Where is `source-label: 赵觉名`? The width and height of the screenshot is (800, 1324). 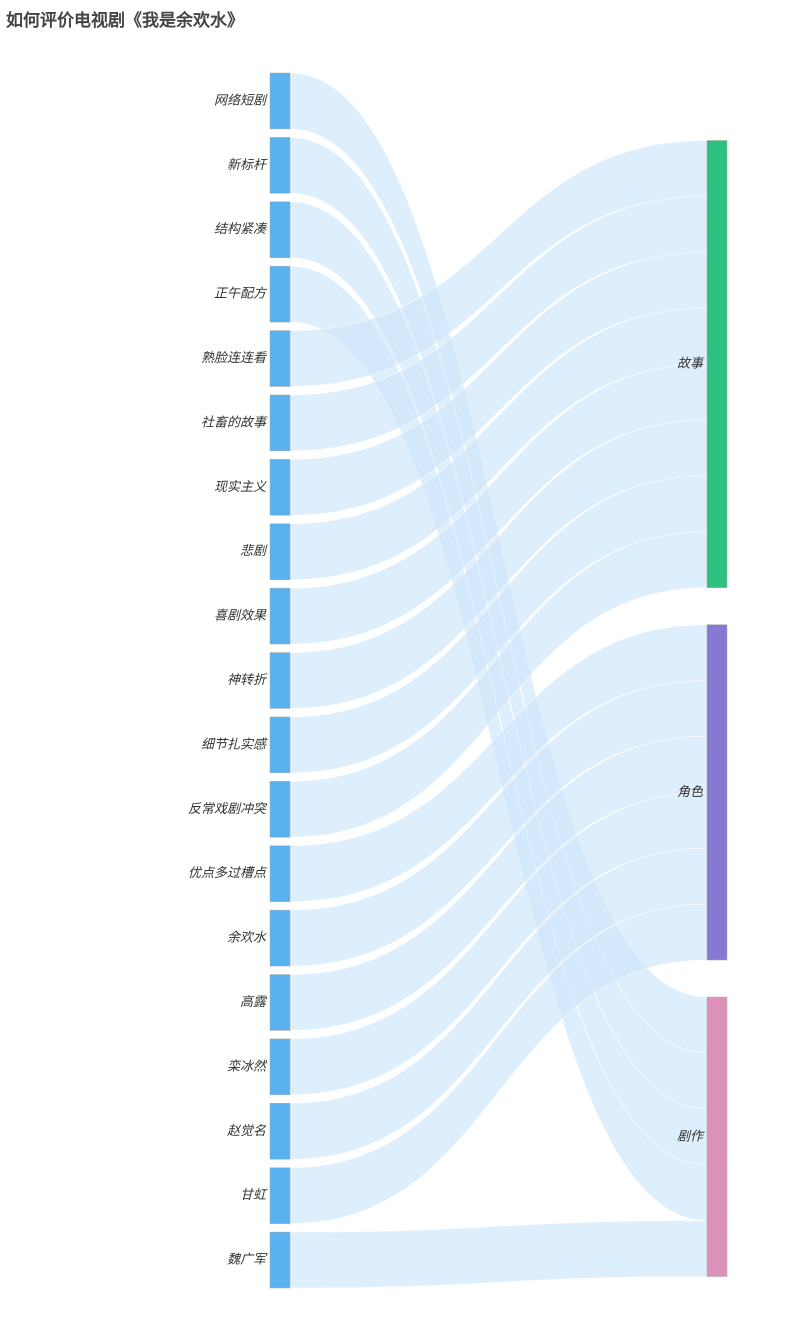 source-label: 赵觉名 is located at coordinates (247, 1131).